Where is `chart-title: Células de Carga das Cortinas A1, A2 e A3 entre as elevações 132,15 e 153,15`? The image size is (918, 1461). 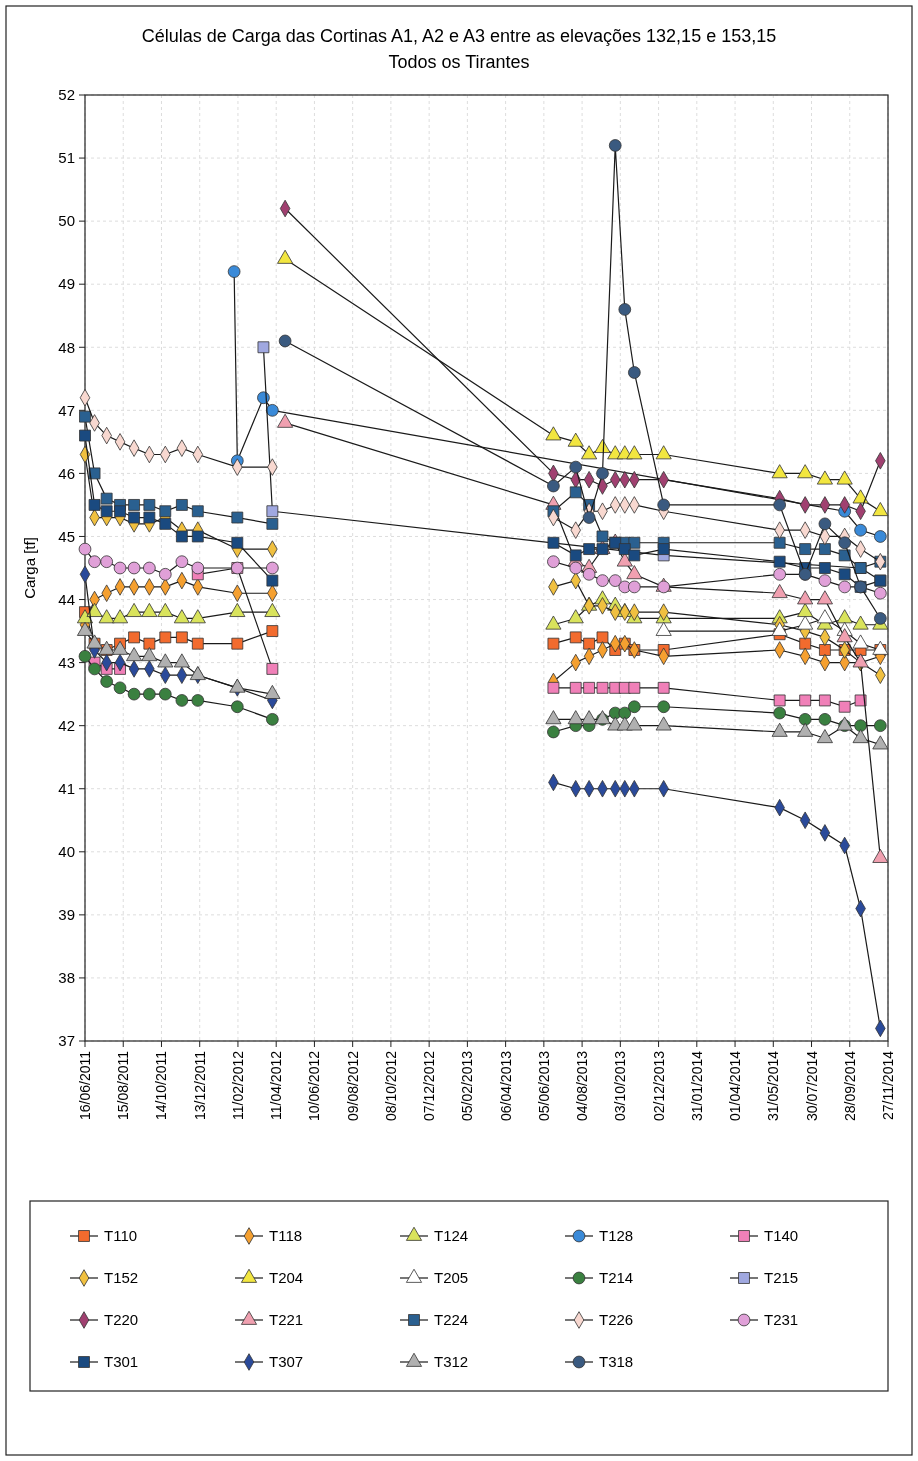 chart-title: Células de Carga das Cortinas A1, A2 e A3 entre as elevações 132,15 e 153,15 is located at coordinates (459, 36).